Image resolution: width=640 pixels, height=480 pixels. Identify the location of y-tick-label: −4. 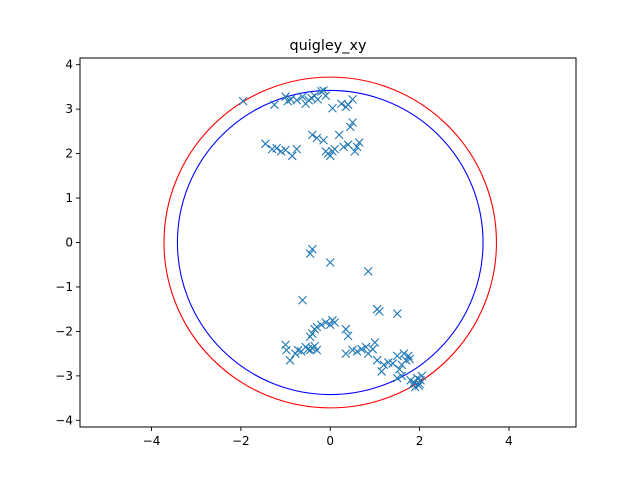
(64, 420).